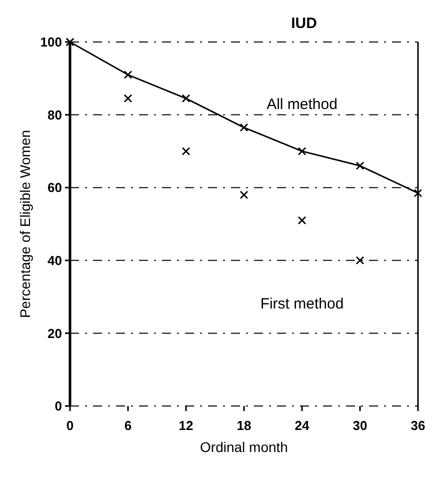 The image size is (445, 480). What do you see at coordinates (244, 425) in the screenshot?
I see `x-tick-label: 18` at bounding box center [244, 425].